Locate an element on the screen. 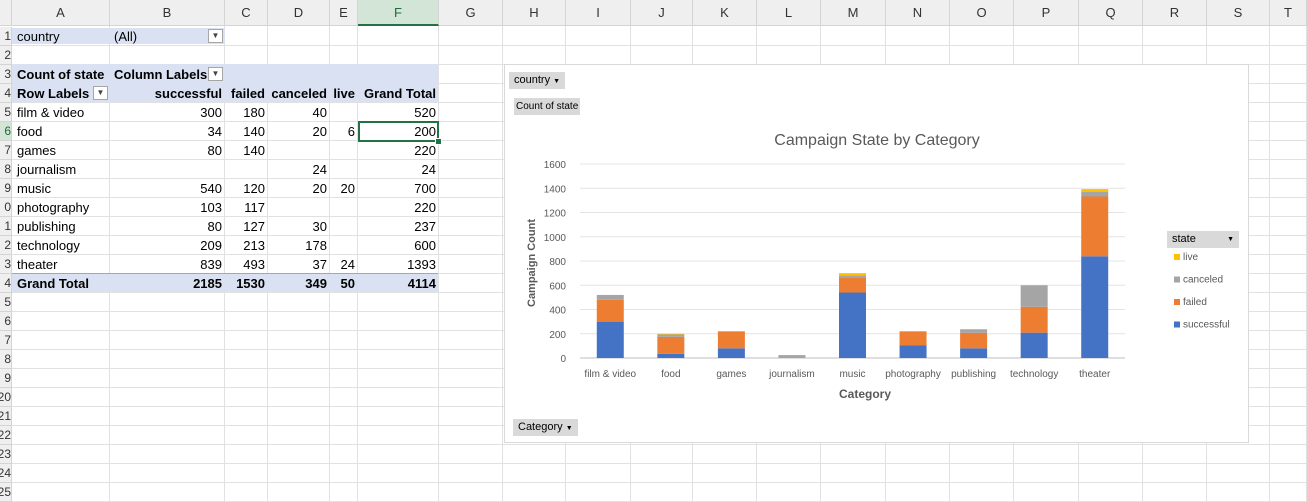  y-tick-label: 1200 is located at coordinates (555, 214).